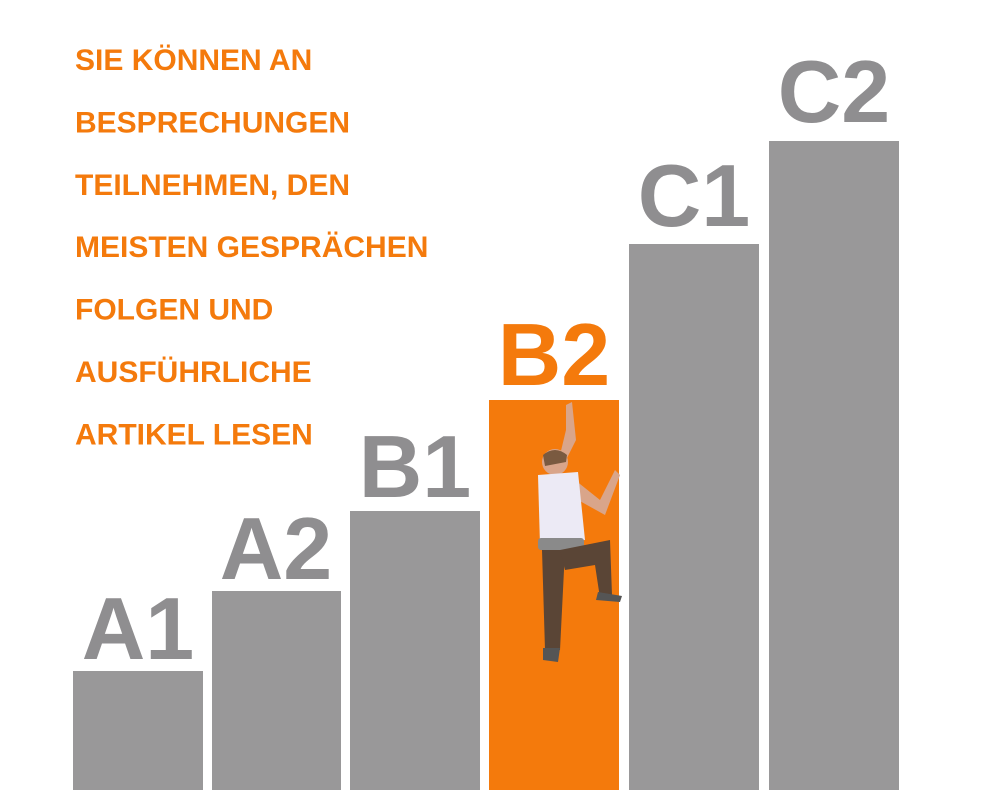  Describe the element at coordinates (694, 195) in the screenshot. I see `level-label: C1` at that location.